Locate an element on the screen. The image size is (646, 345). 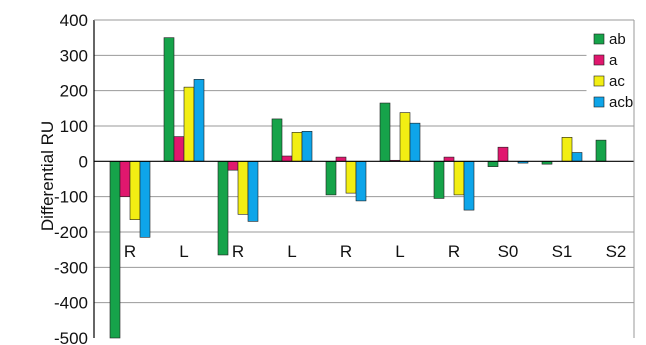
y-axis-label: Differential RU is located at coordinates (47, 176).